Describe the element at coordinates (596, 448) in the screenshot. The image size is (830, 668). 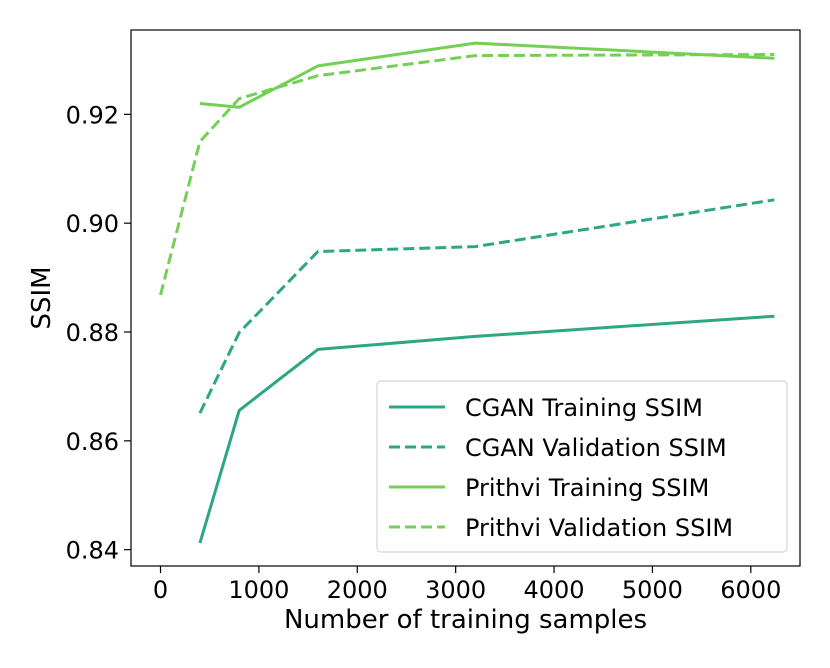
I see `legend-label: CGAN Validation SSIM` at that location.